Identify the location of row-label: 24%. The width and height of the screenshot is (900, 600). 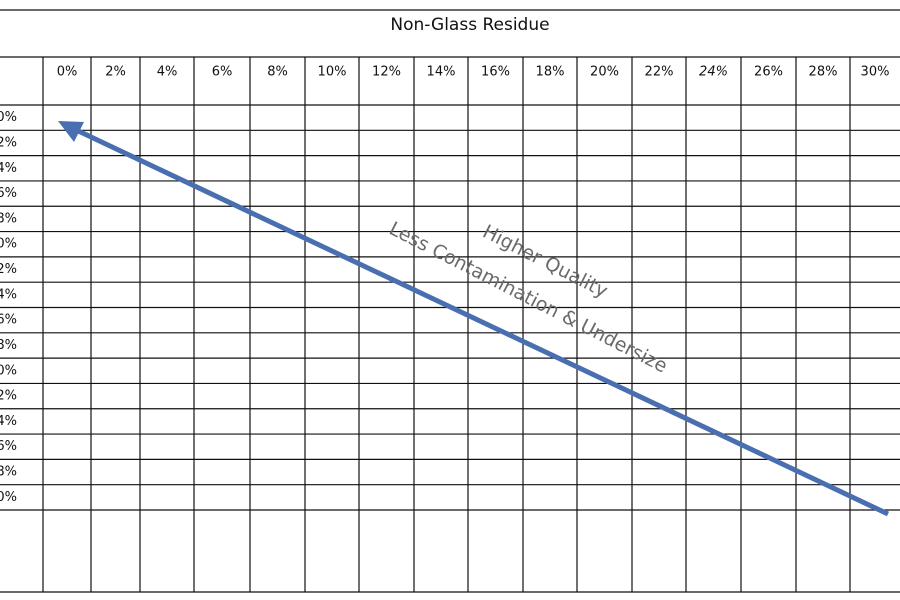
(8, 421).